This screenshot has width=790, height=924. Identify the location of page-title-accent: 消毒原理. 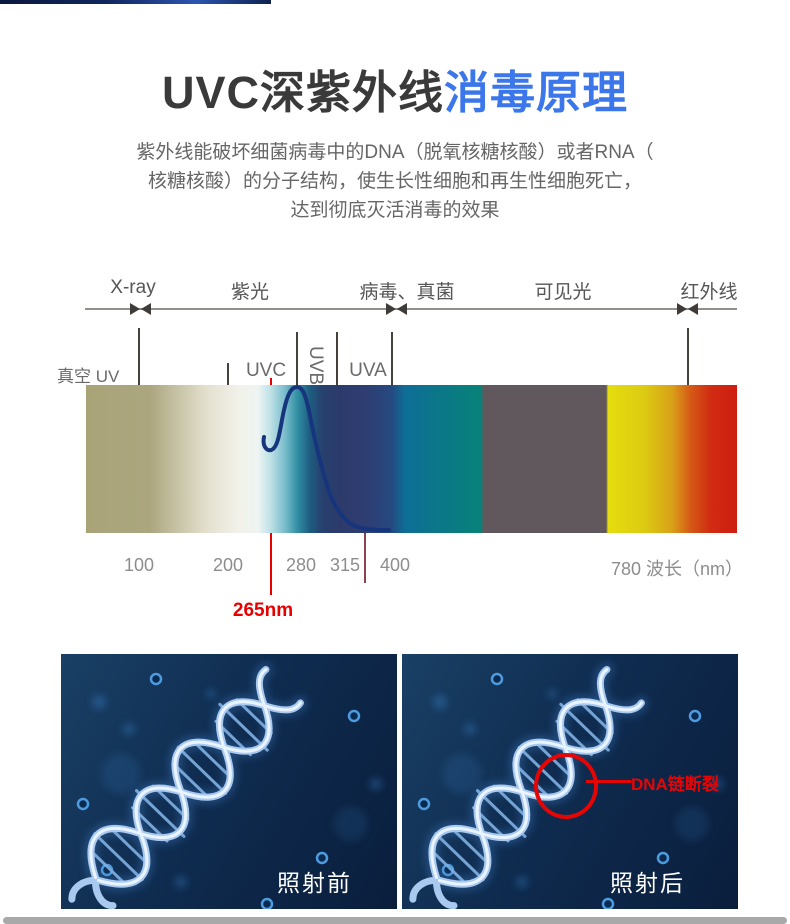
(536, 92).